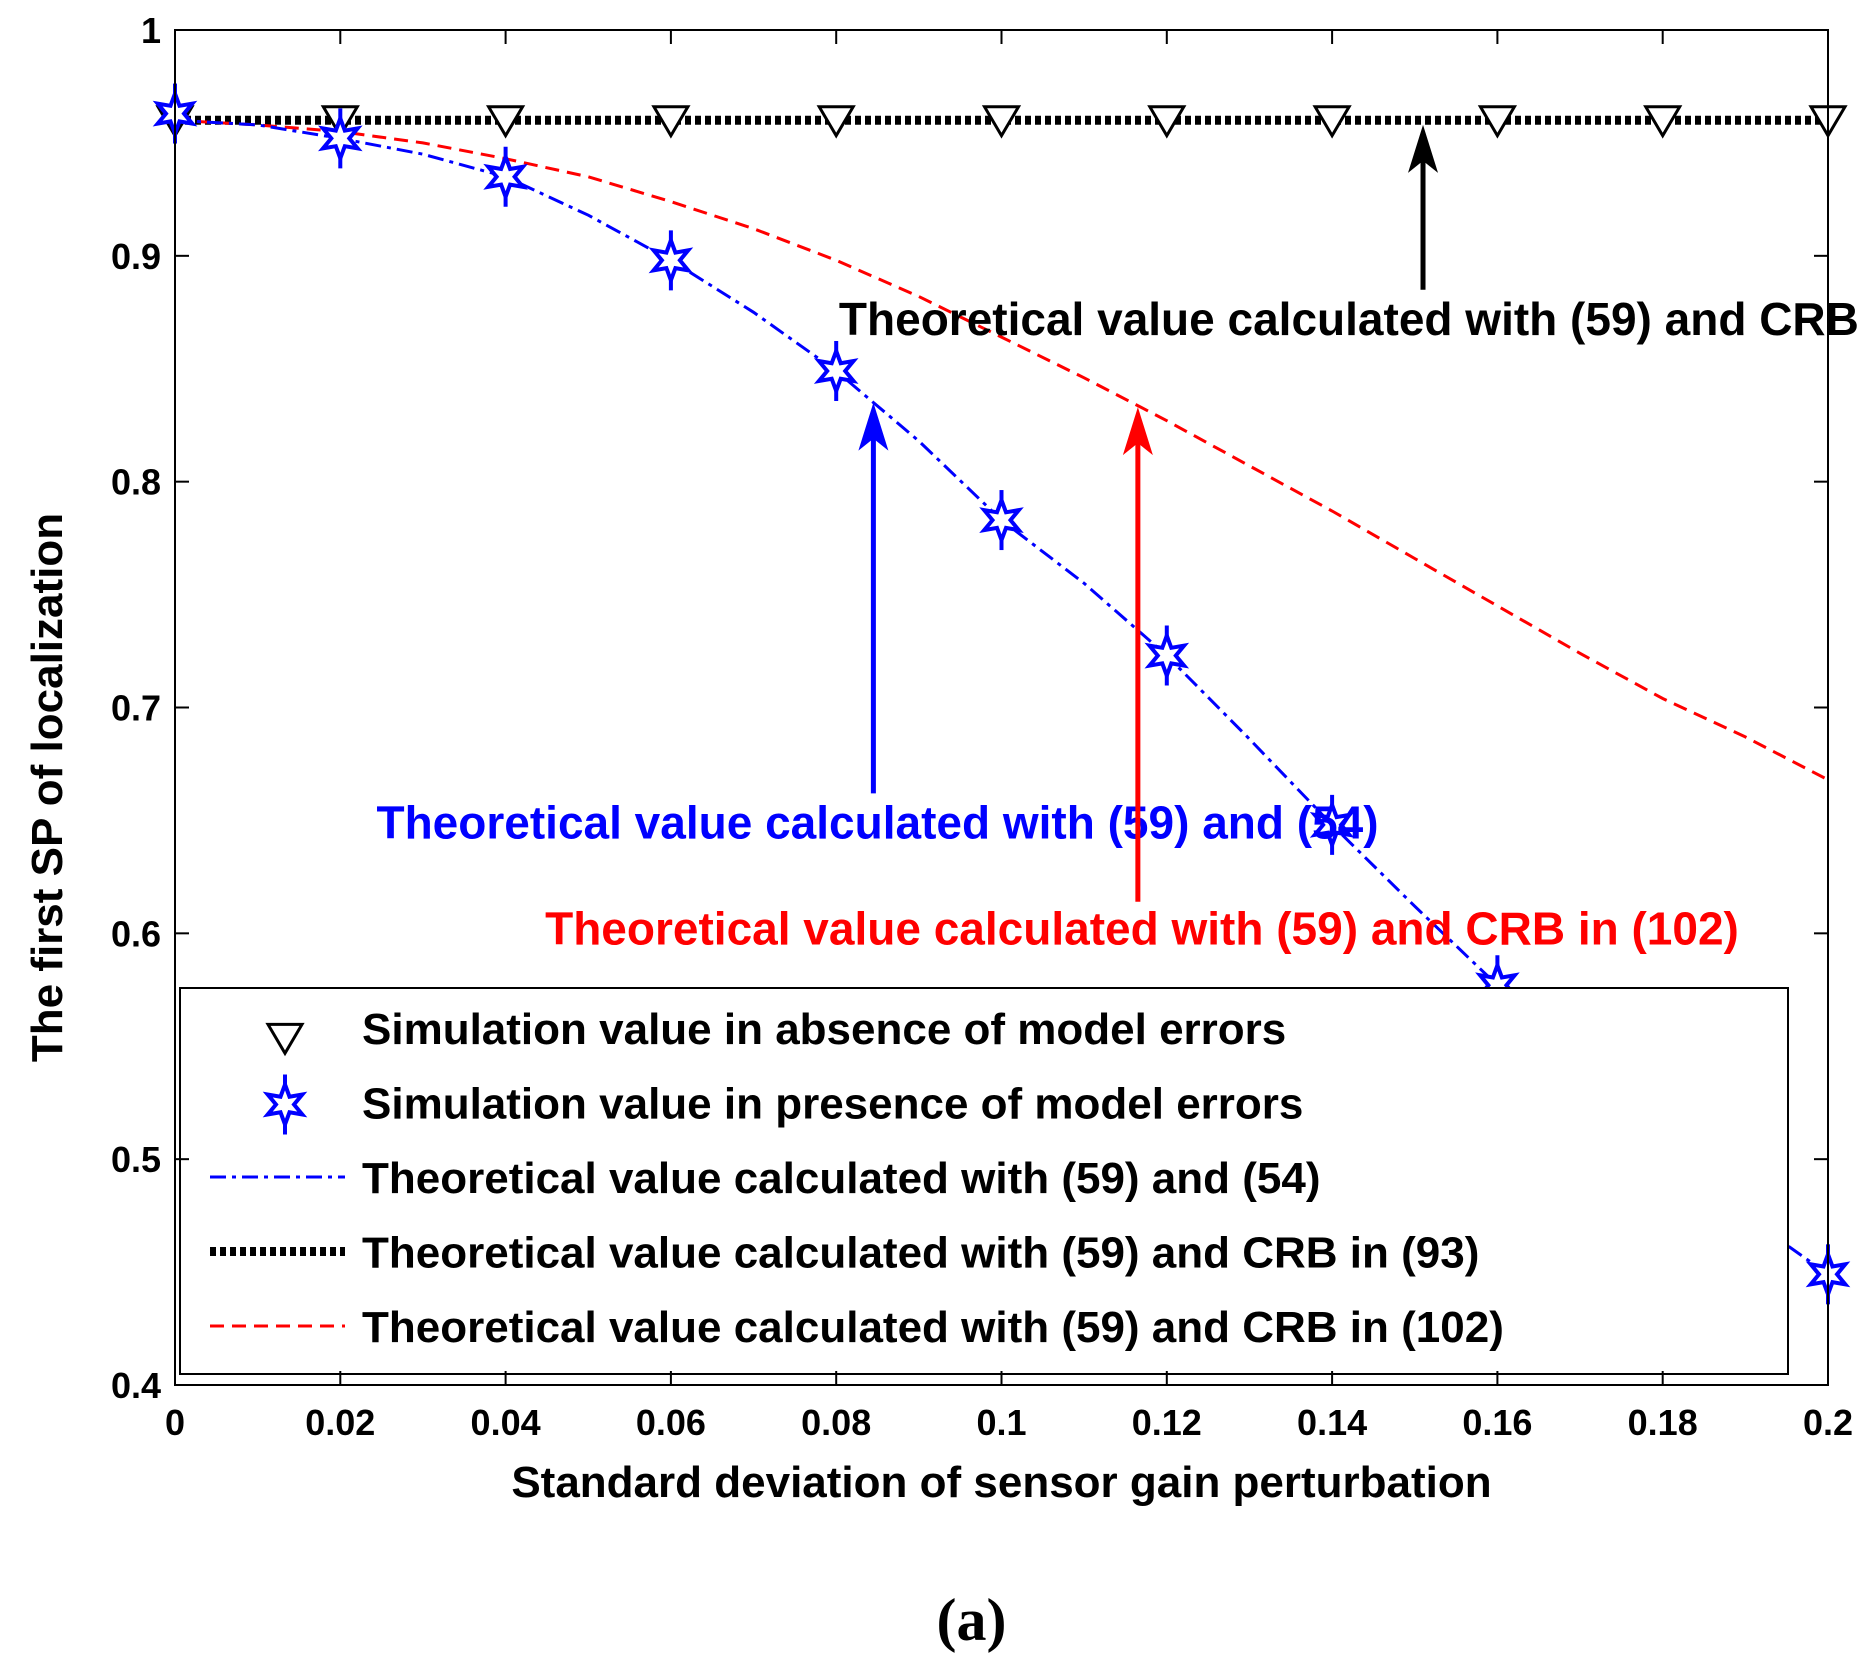 This screenshot has height=1676, width=1864. I want to click on y-tick-label: 1, so click(151, 30).